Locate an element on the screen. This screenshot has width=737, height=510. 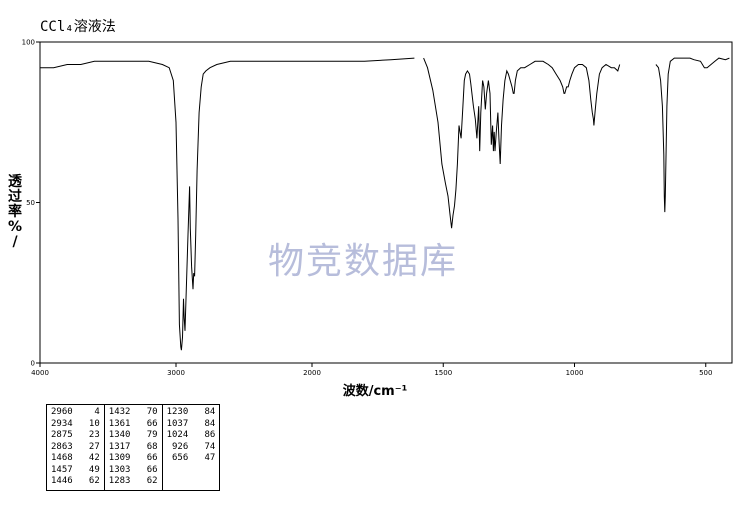
x-tick-label: 500 is located at coordinates (705, 373).